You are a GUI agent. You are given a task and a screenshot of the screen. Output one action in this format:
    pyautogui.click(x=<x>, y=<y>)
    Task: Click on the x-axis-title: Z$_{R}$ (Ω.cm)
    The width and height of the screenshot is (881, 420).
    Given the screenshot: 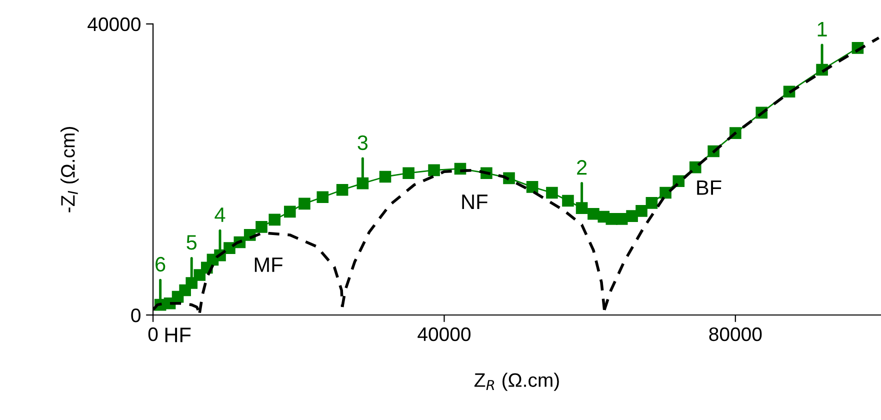 What is the action you would take?
    pyautogui.click(x=516, y=381)
    